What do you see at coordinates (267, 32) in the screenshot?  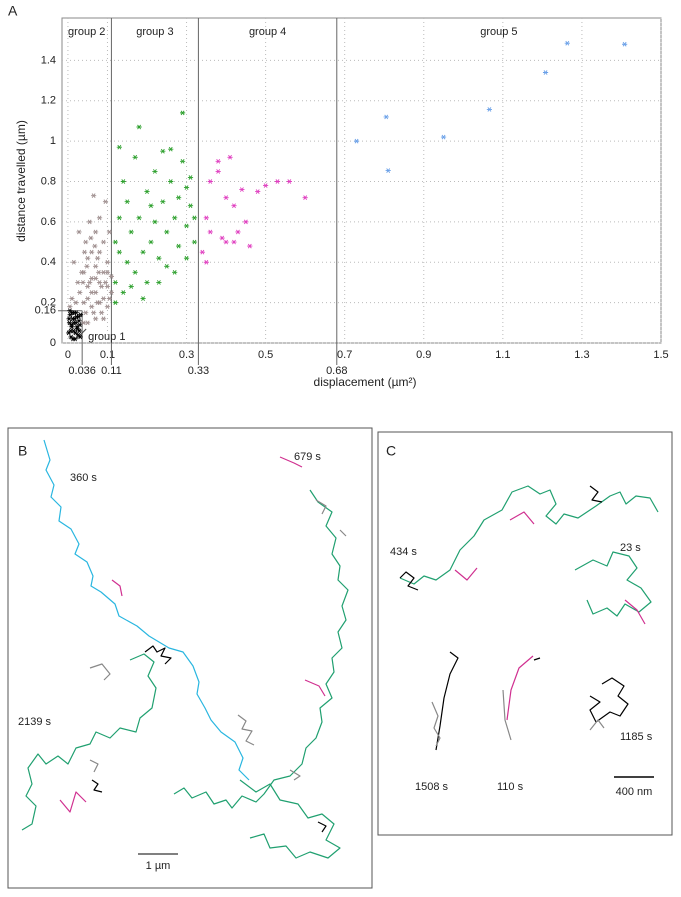 I see `group-label: group 4` at bounding box center [267, 32].